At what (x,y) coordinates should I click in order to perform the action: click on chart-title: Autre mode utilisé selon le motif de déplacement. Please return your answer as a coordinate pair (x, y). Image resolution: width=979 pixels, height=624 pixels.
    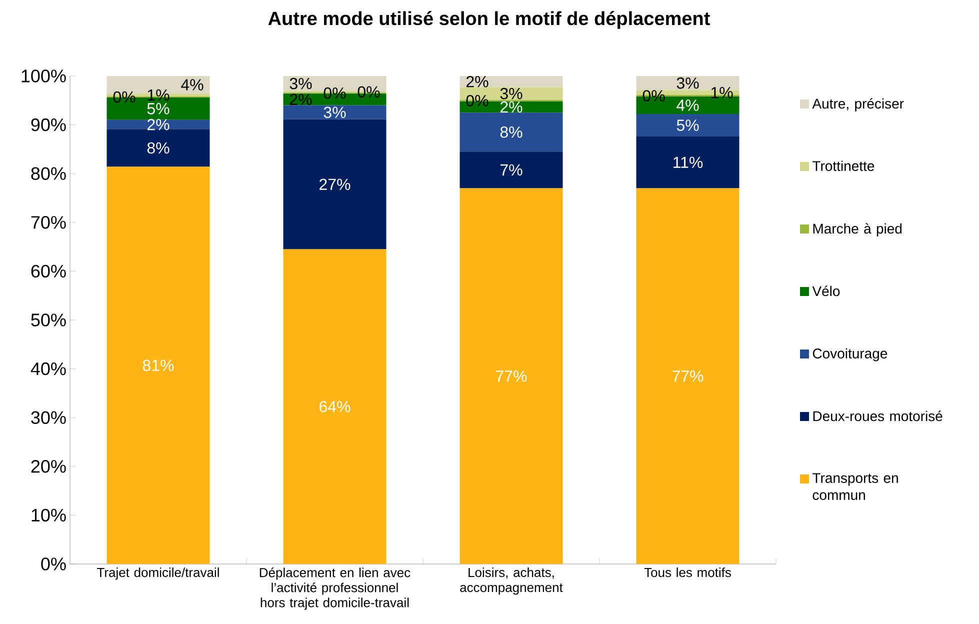
    Looking at the image, I should click on (489, 20).